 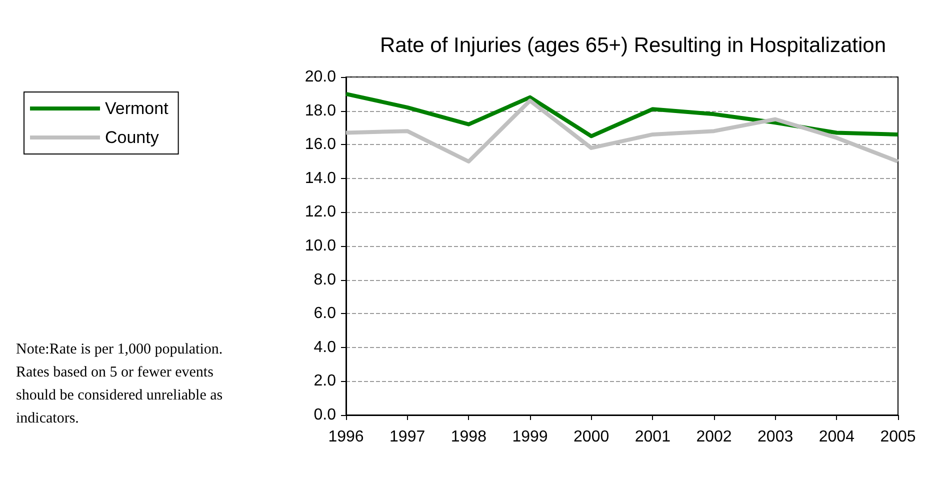 What do you see at coordinates (714, 437) in the screenshot?
I see `x-tick-label: 2002` at bounding box center [714, 437].